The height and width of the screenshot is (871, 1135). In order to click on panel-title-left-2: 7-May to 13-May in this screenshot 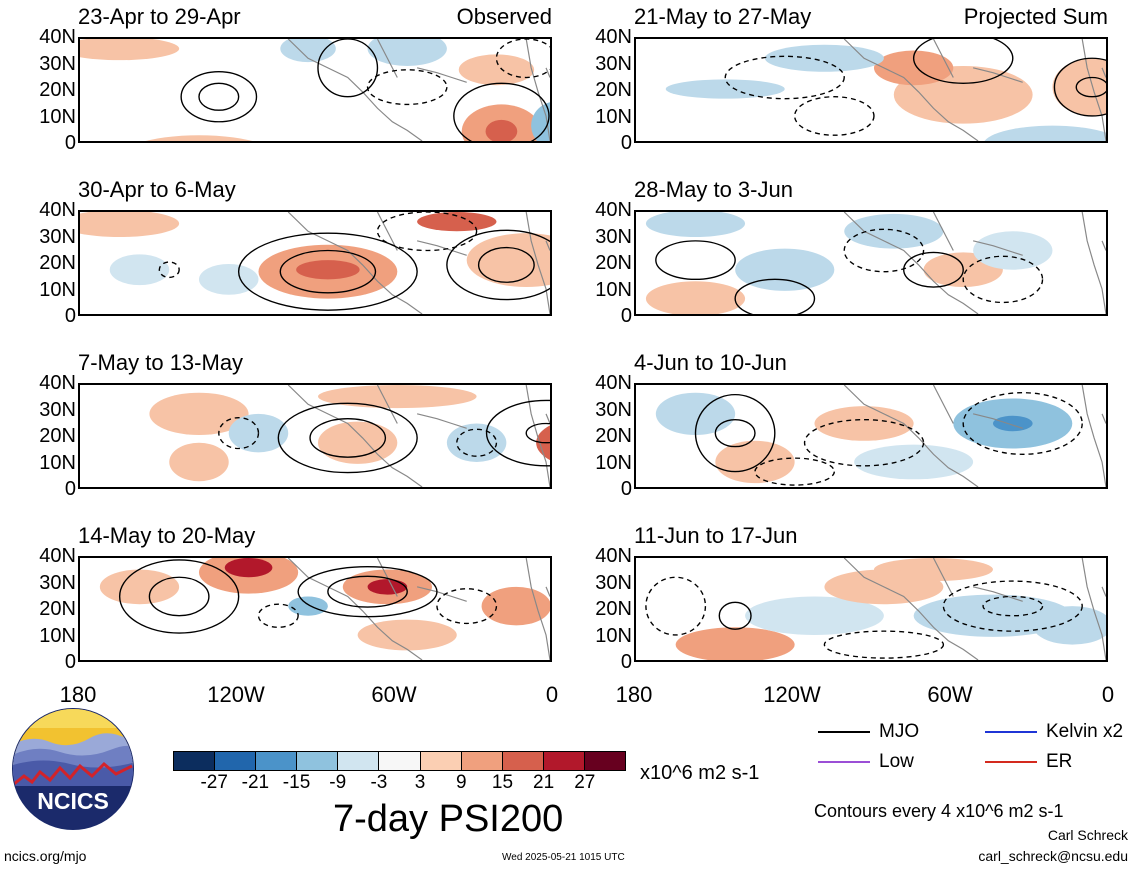, I will do `click(161, 362)`.